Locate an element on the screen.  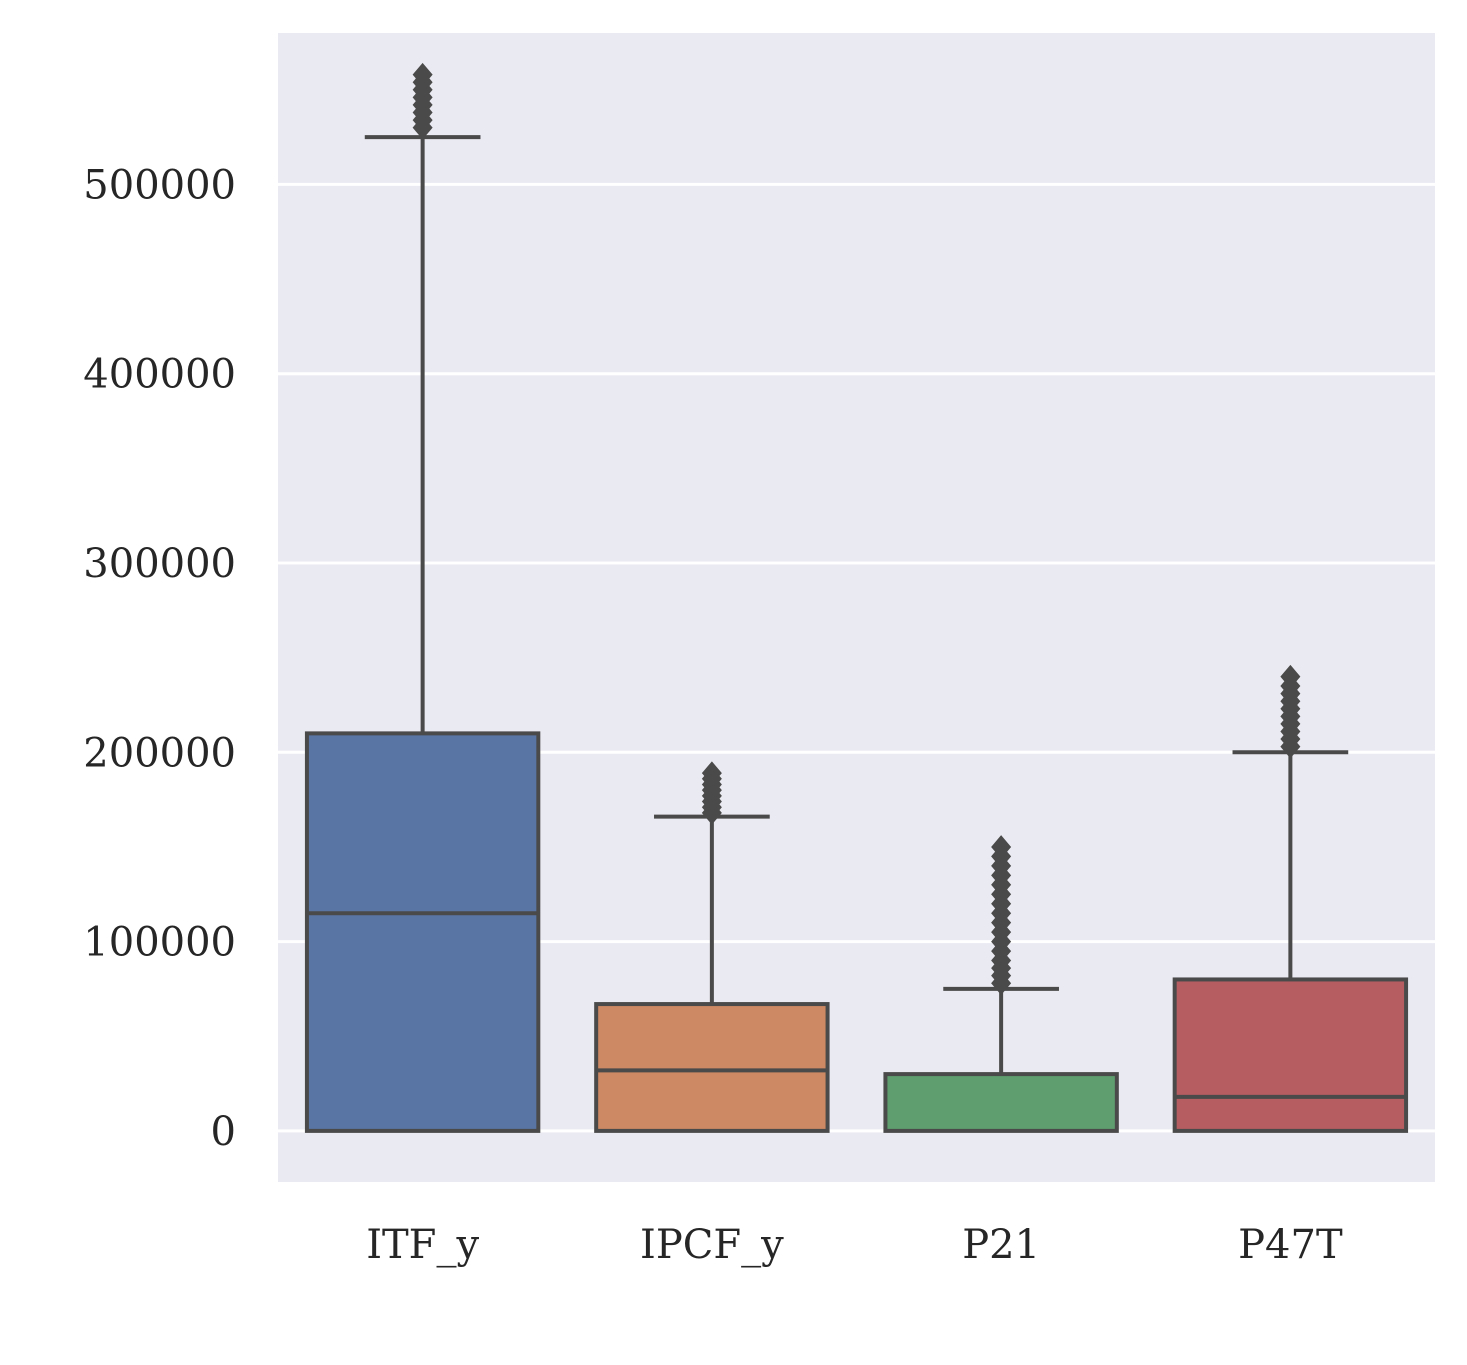
box-ITF_y is located at coordinates (422, 597).